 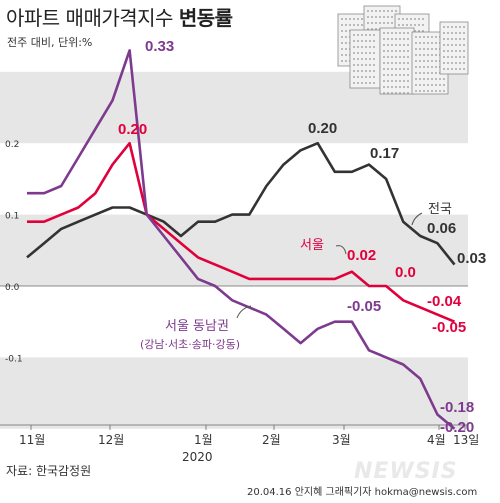 What do you see at coordinates (449, 327) in the screenshot?
I see `data-label-seoul-line: -0.05` at bounding box center [449, 327].